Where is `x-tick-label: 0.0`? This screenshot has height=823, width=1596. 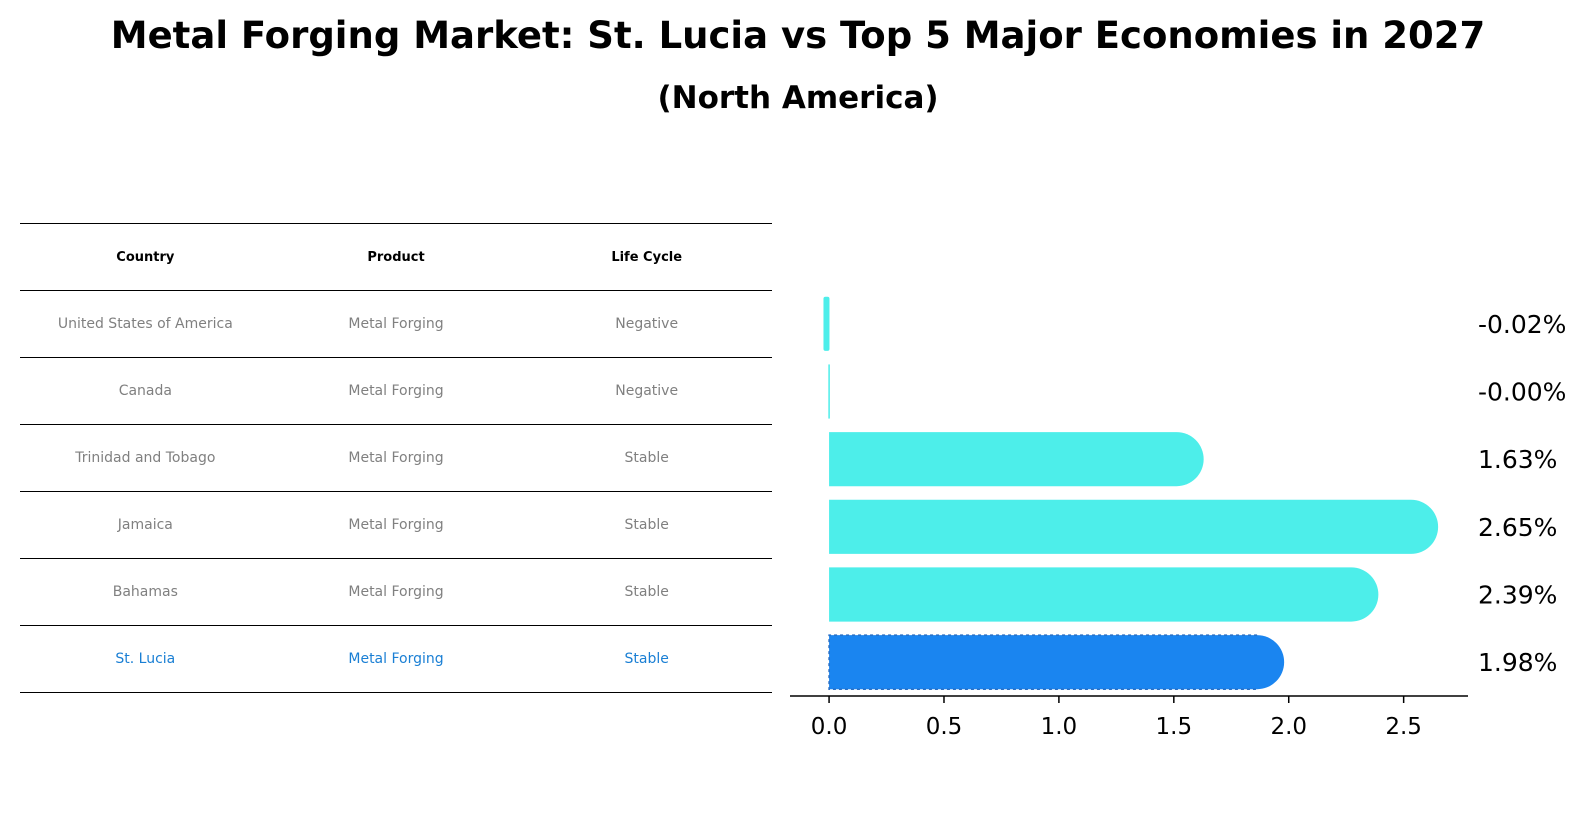
x-tick-label: 0.0 is located at coordinates (829, 727).